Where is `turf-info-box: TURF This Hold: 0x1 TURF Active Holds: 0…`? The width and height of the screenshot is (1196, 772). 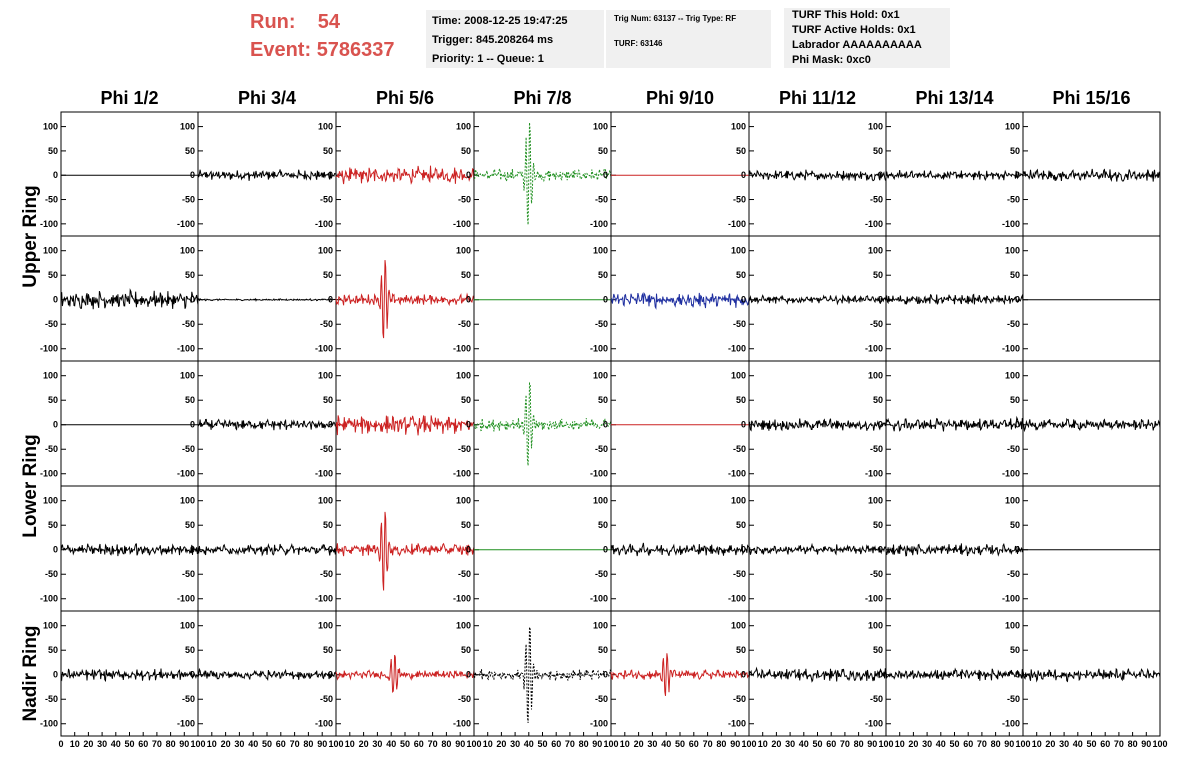
turf-info-box: TURF This Hold: 0x1 TURF Active Holds: 0… is located at coordinates (867, 38).